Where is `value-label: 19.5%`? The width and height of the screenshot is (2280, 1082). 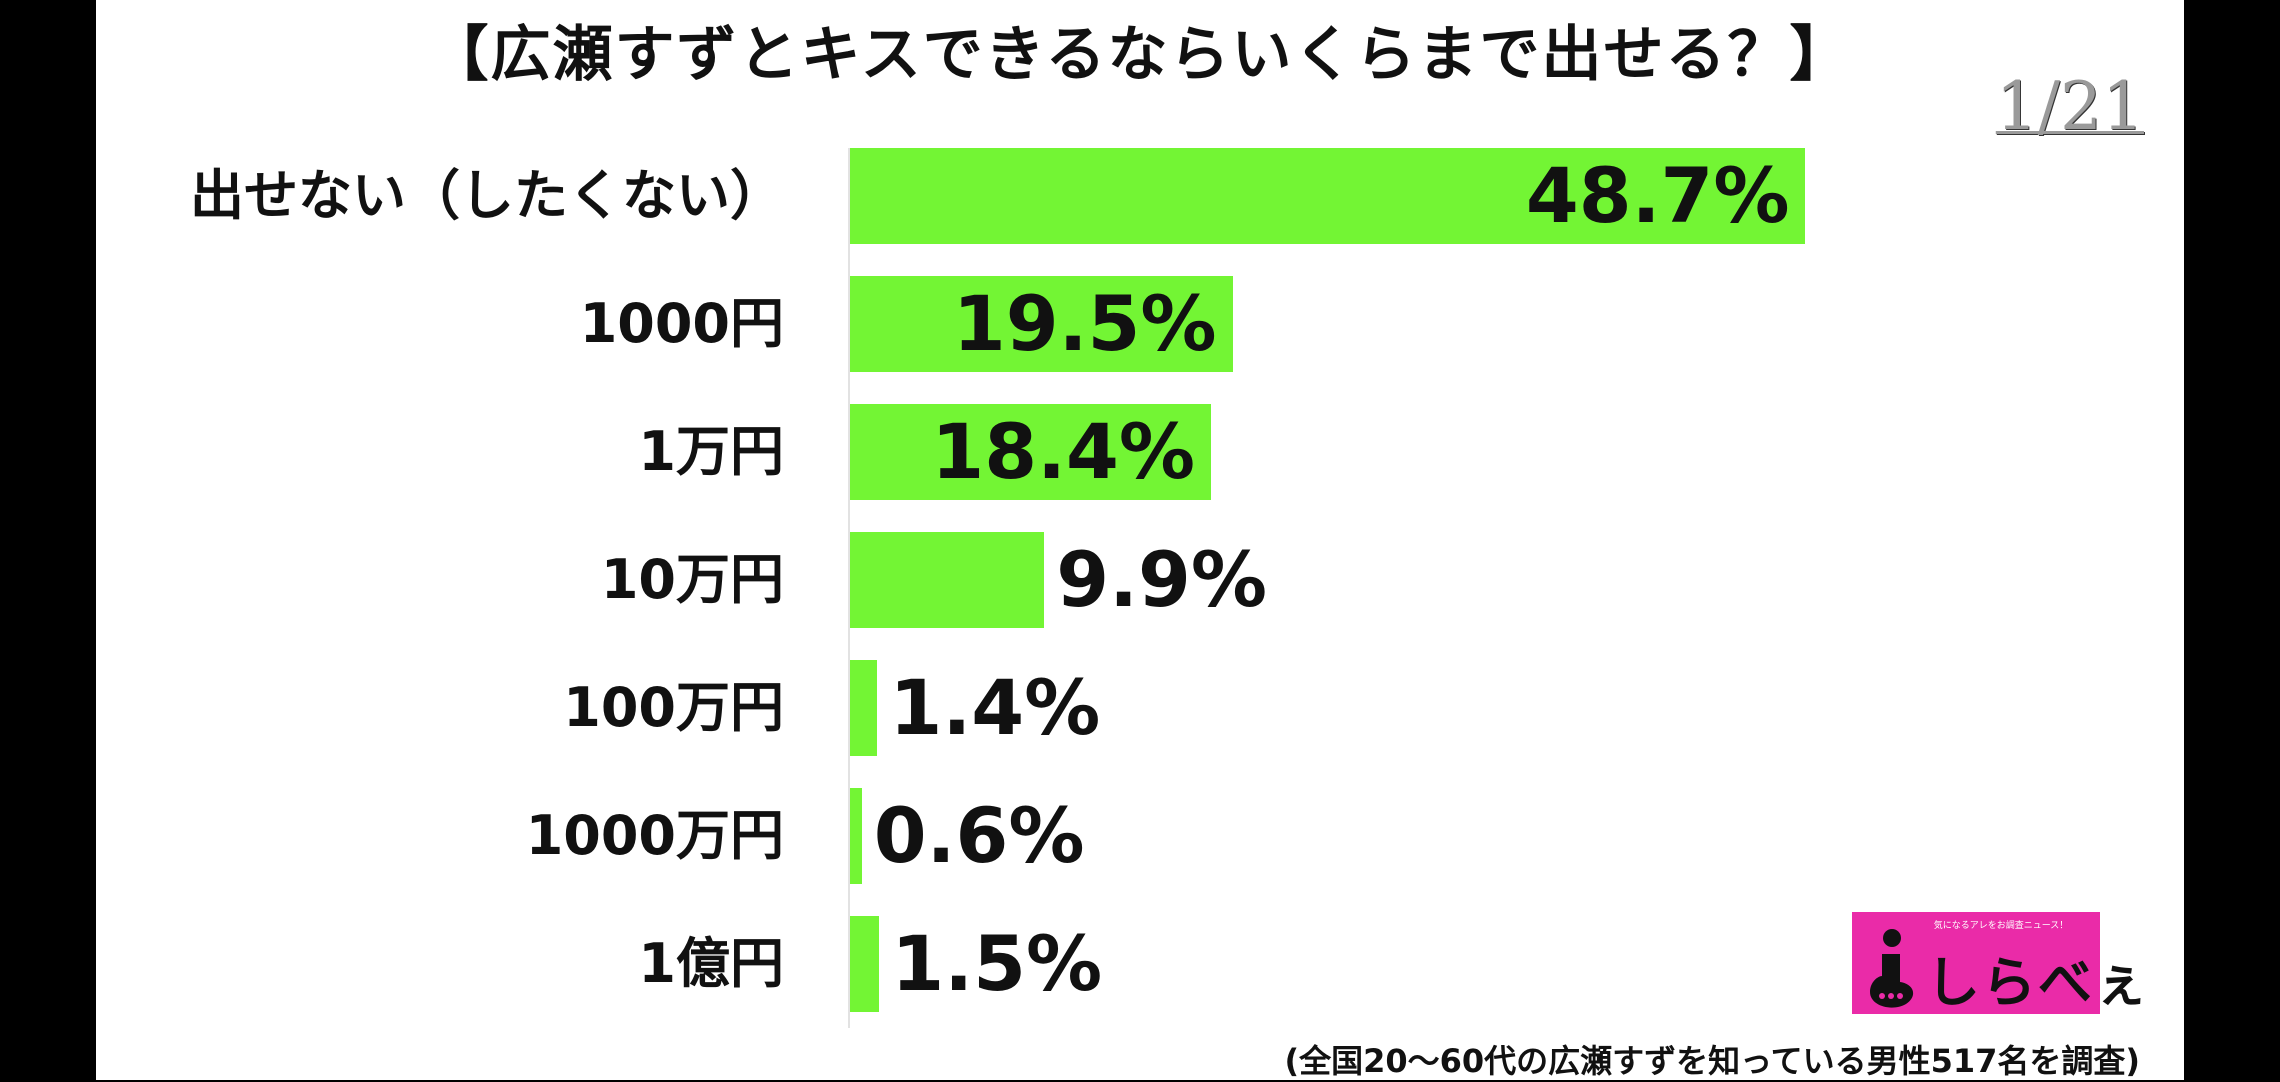
value-label: 19.5% is located at coordinates (1084, 323).